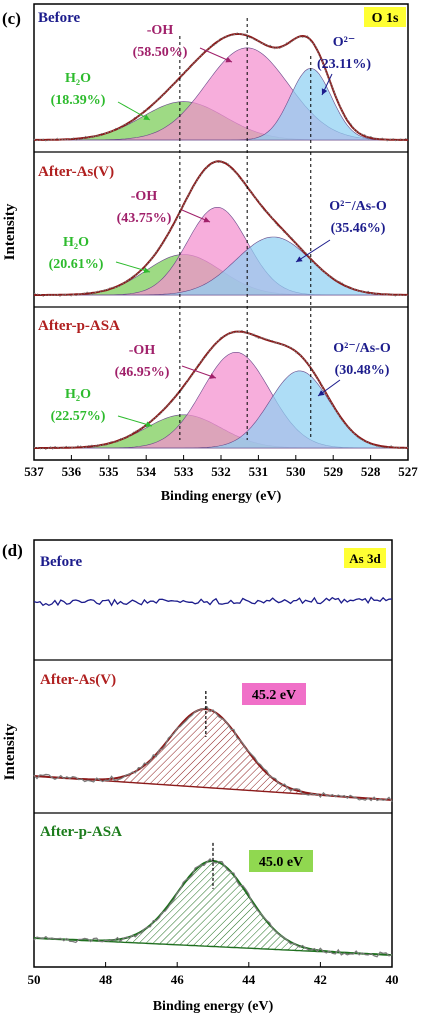 The height and width of the screenshot is (1019, 422). I want to click on c-pasa-o2-arrow, so click(329, 388).